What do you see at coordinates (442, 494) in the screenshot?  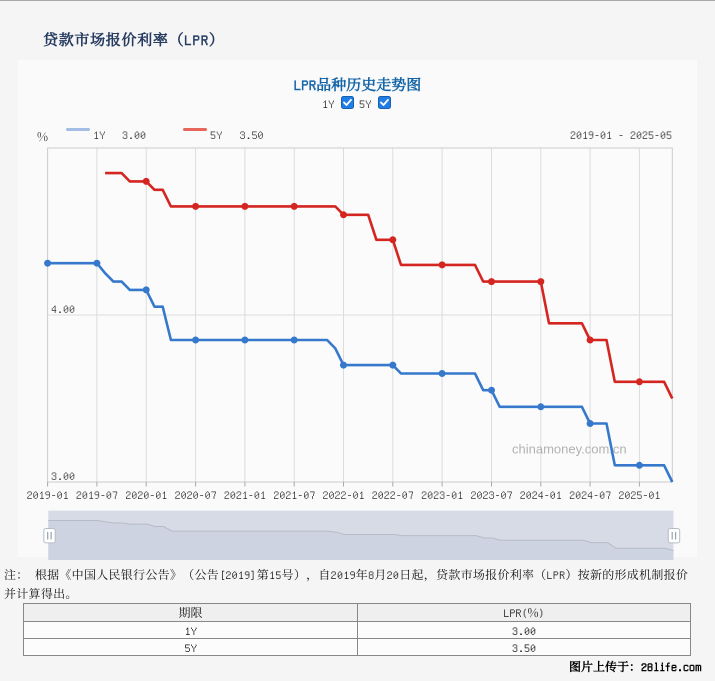 I see `svg-text: 2023-01` at bounding box center [442, 494].